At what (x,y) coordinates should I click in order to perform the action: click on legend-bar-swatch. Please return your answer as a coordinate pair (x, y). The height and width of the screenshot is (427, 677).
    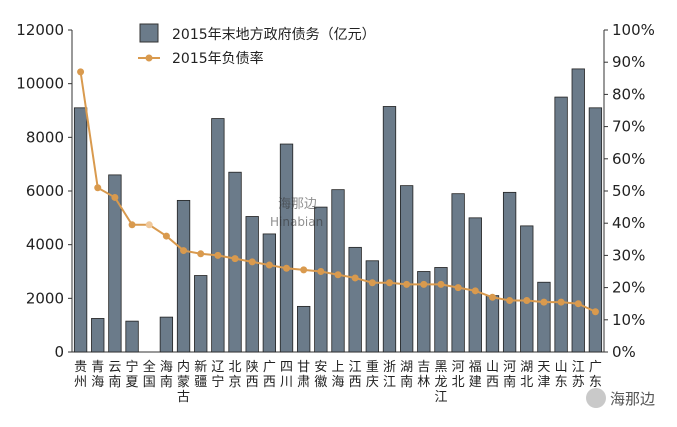
    Looking at the image, I should click on (149, 33).